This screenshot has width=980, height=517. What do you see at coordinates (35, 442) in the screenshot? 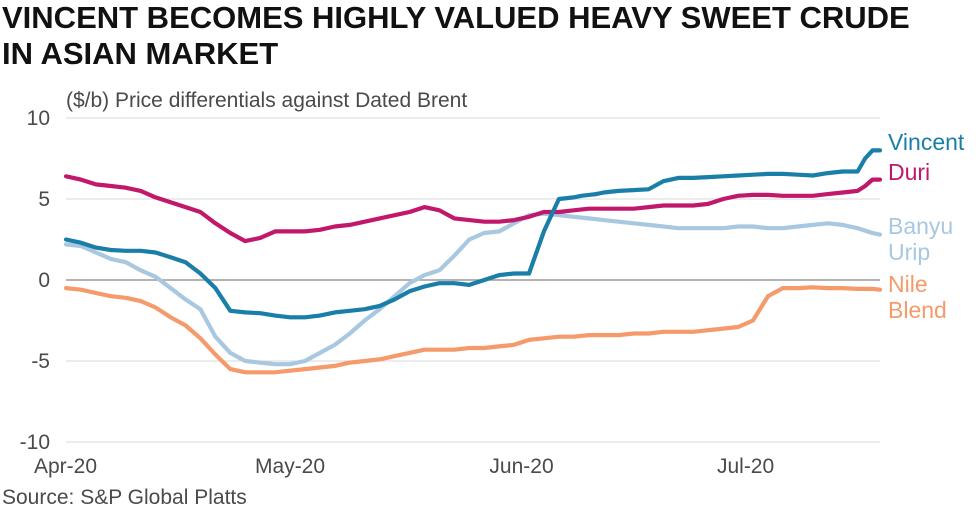
I see `y-tick-label: -10` at bounding box center [35, 442].